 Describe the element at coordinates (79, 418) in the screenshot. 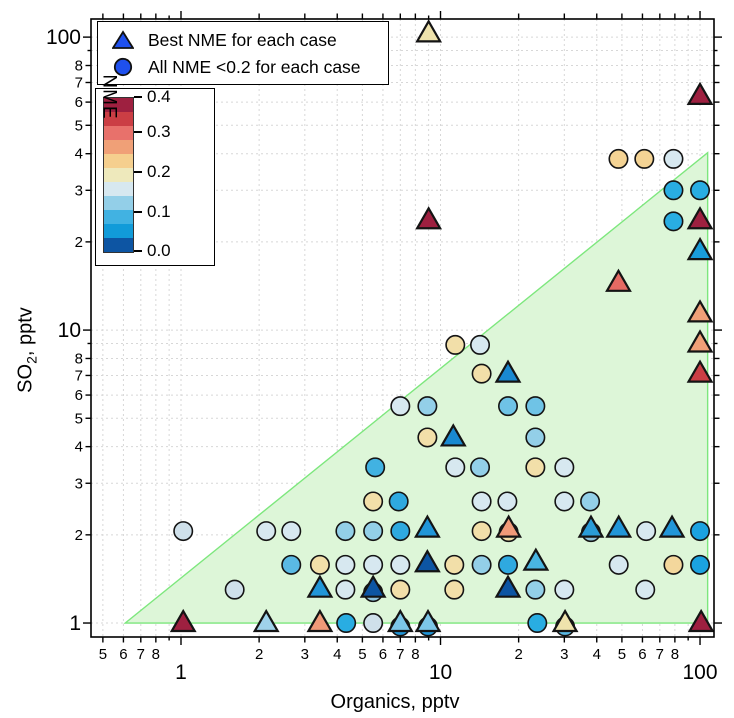

I see `y-minor-tick-label: 5` at that location.